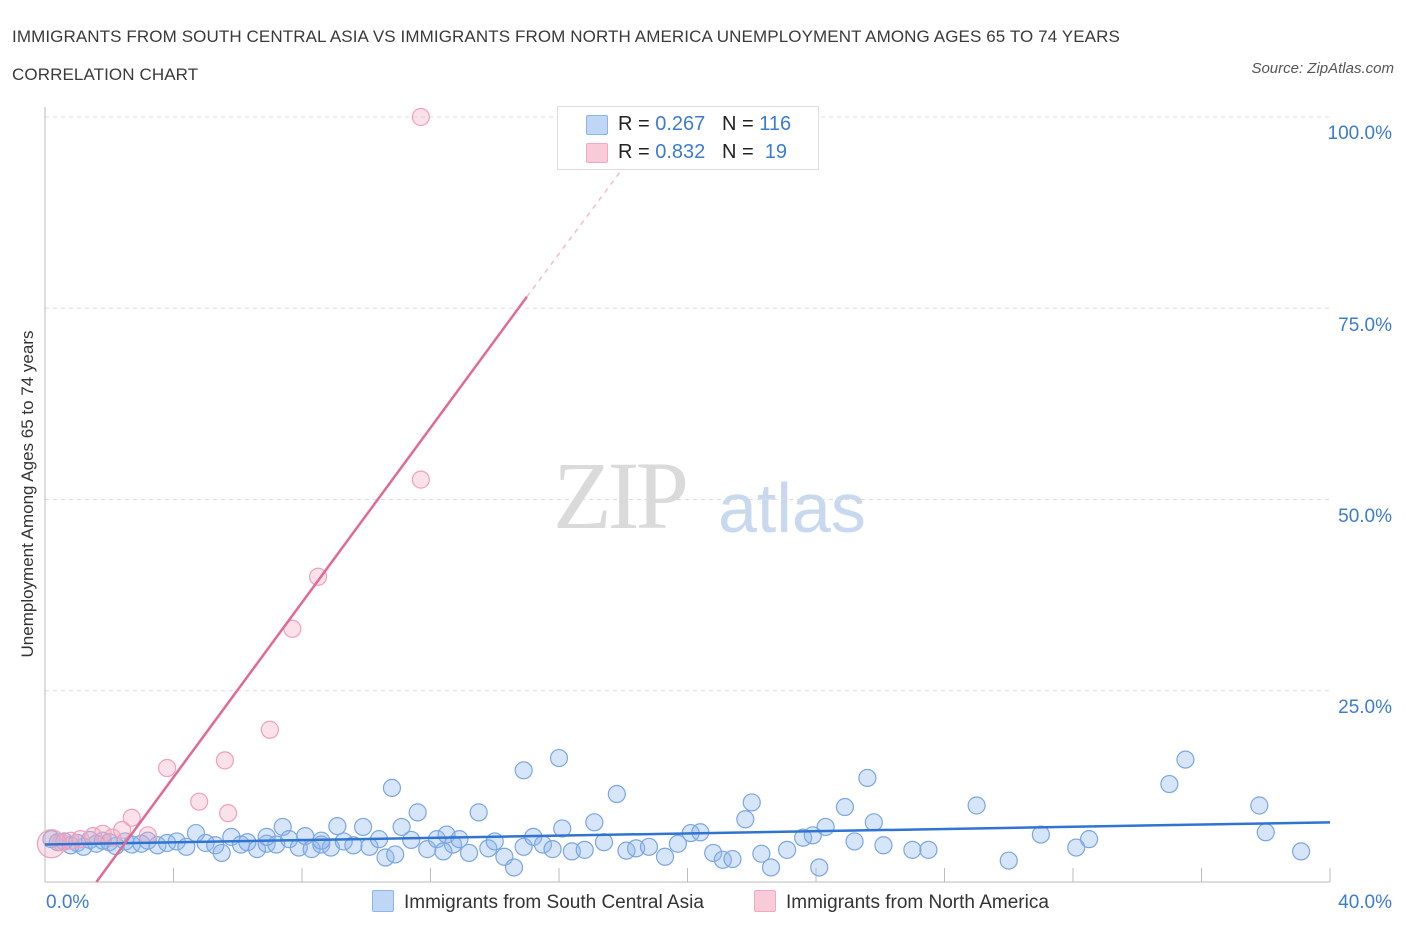 Image resolution: width=1406 pixels, height=930 pixels. What do you see at coordinates (1365, 902) in the screenshot?
I see `x-tick-label-max: 40.0%` at bounding box center [1365, 902].